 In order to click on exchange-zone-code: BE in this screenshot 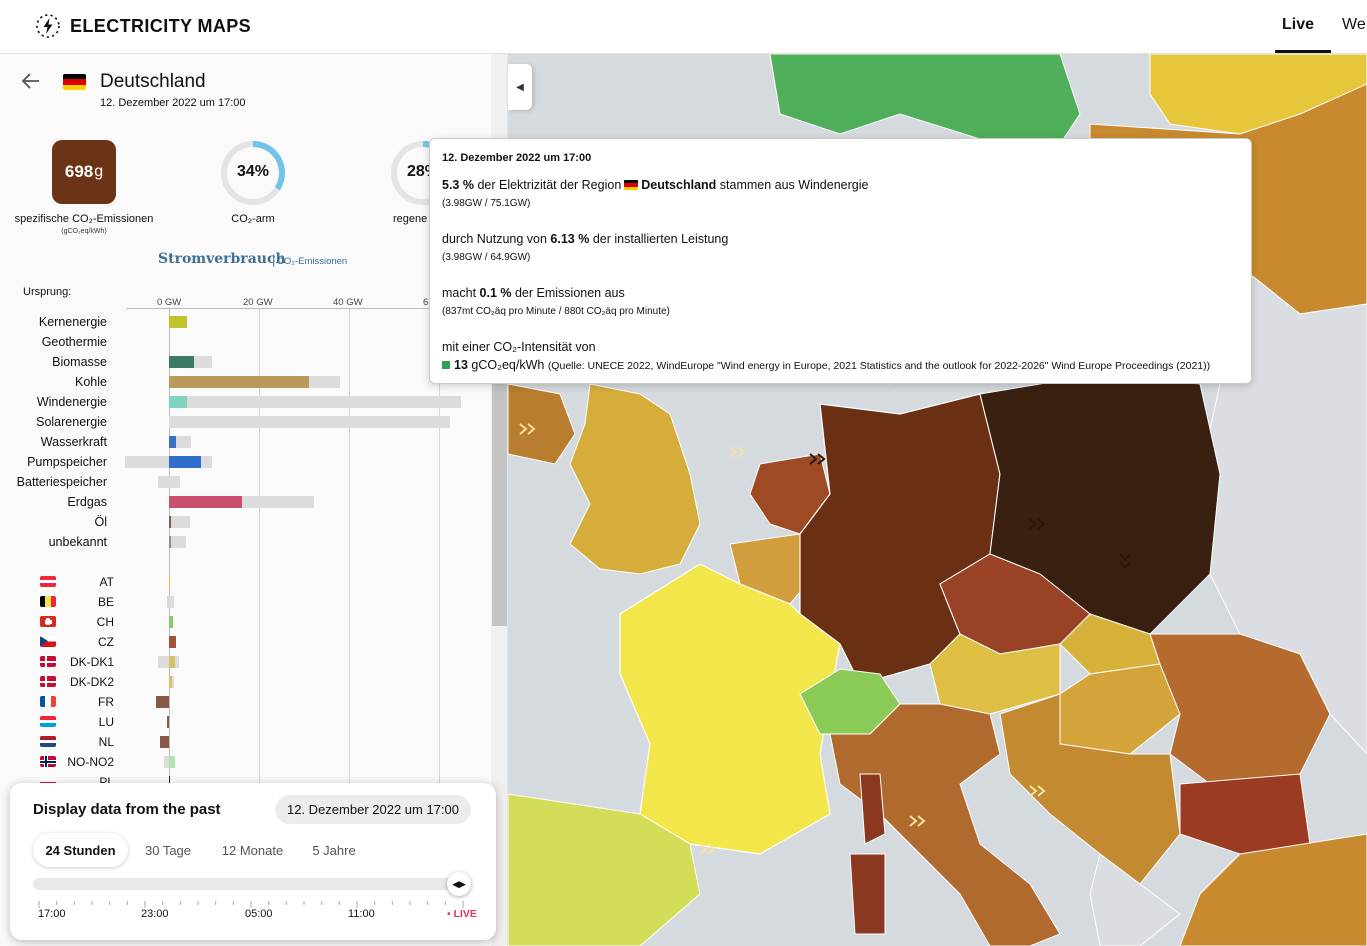, I will do `click(105, 602)`.